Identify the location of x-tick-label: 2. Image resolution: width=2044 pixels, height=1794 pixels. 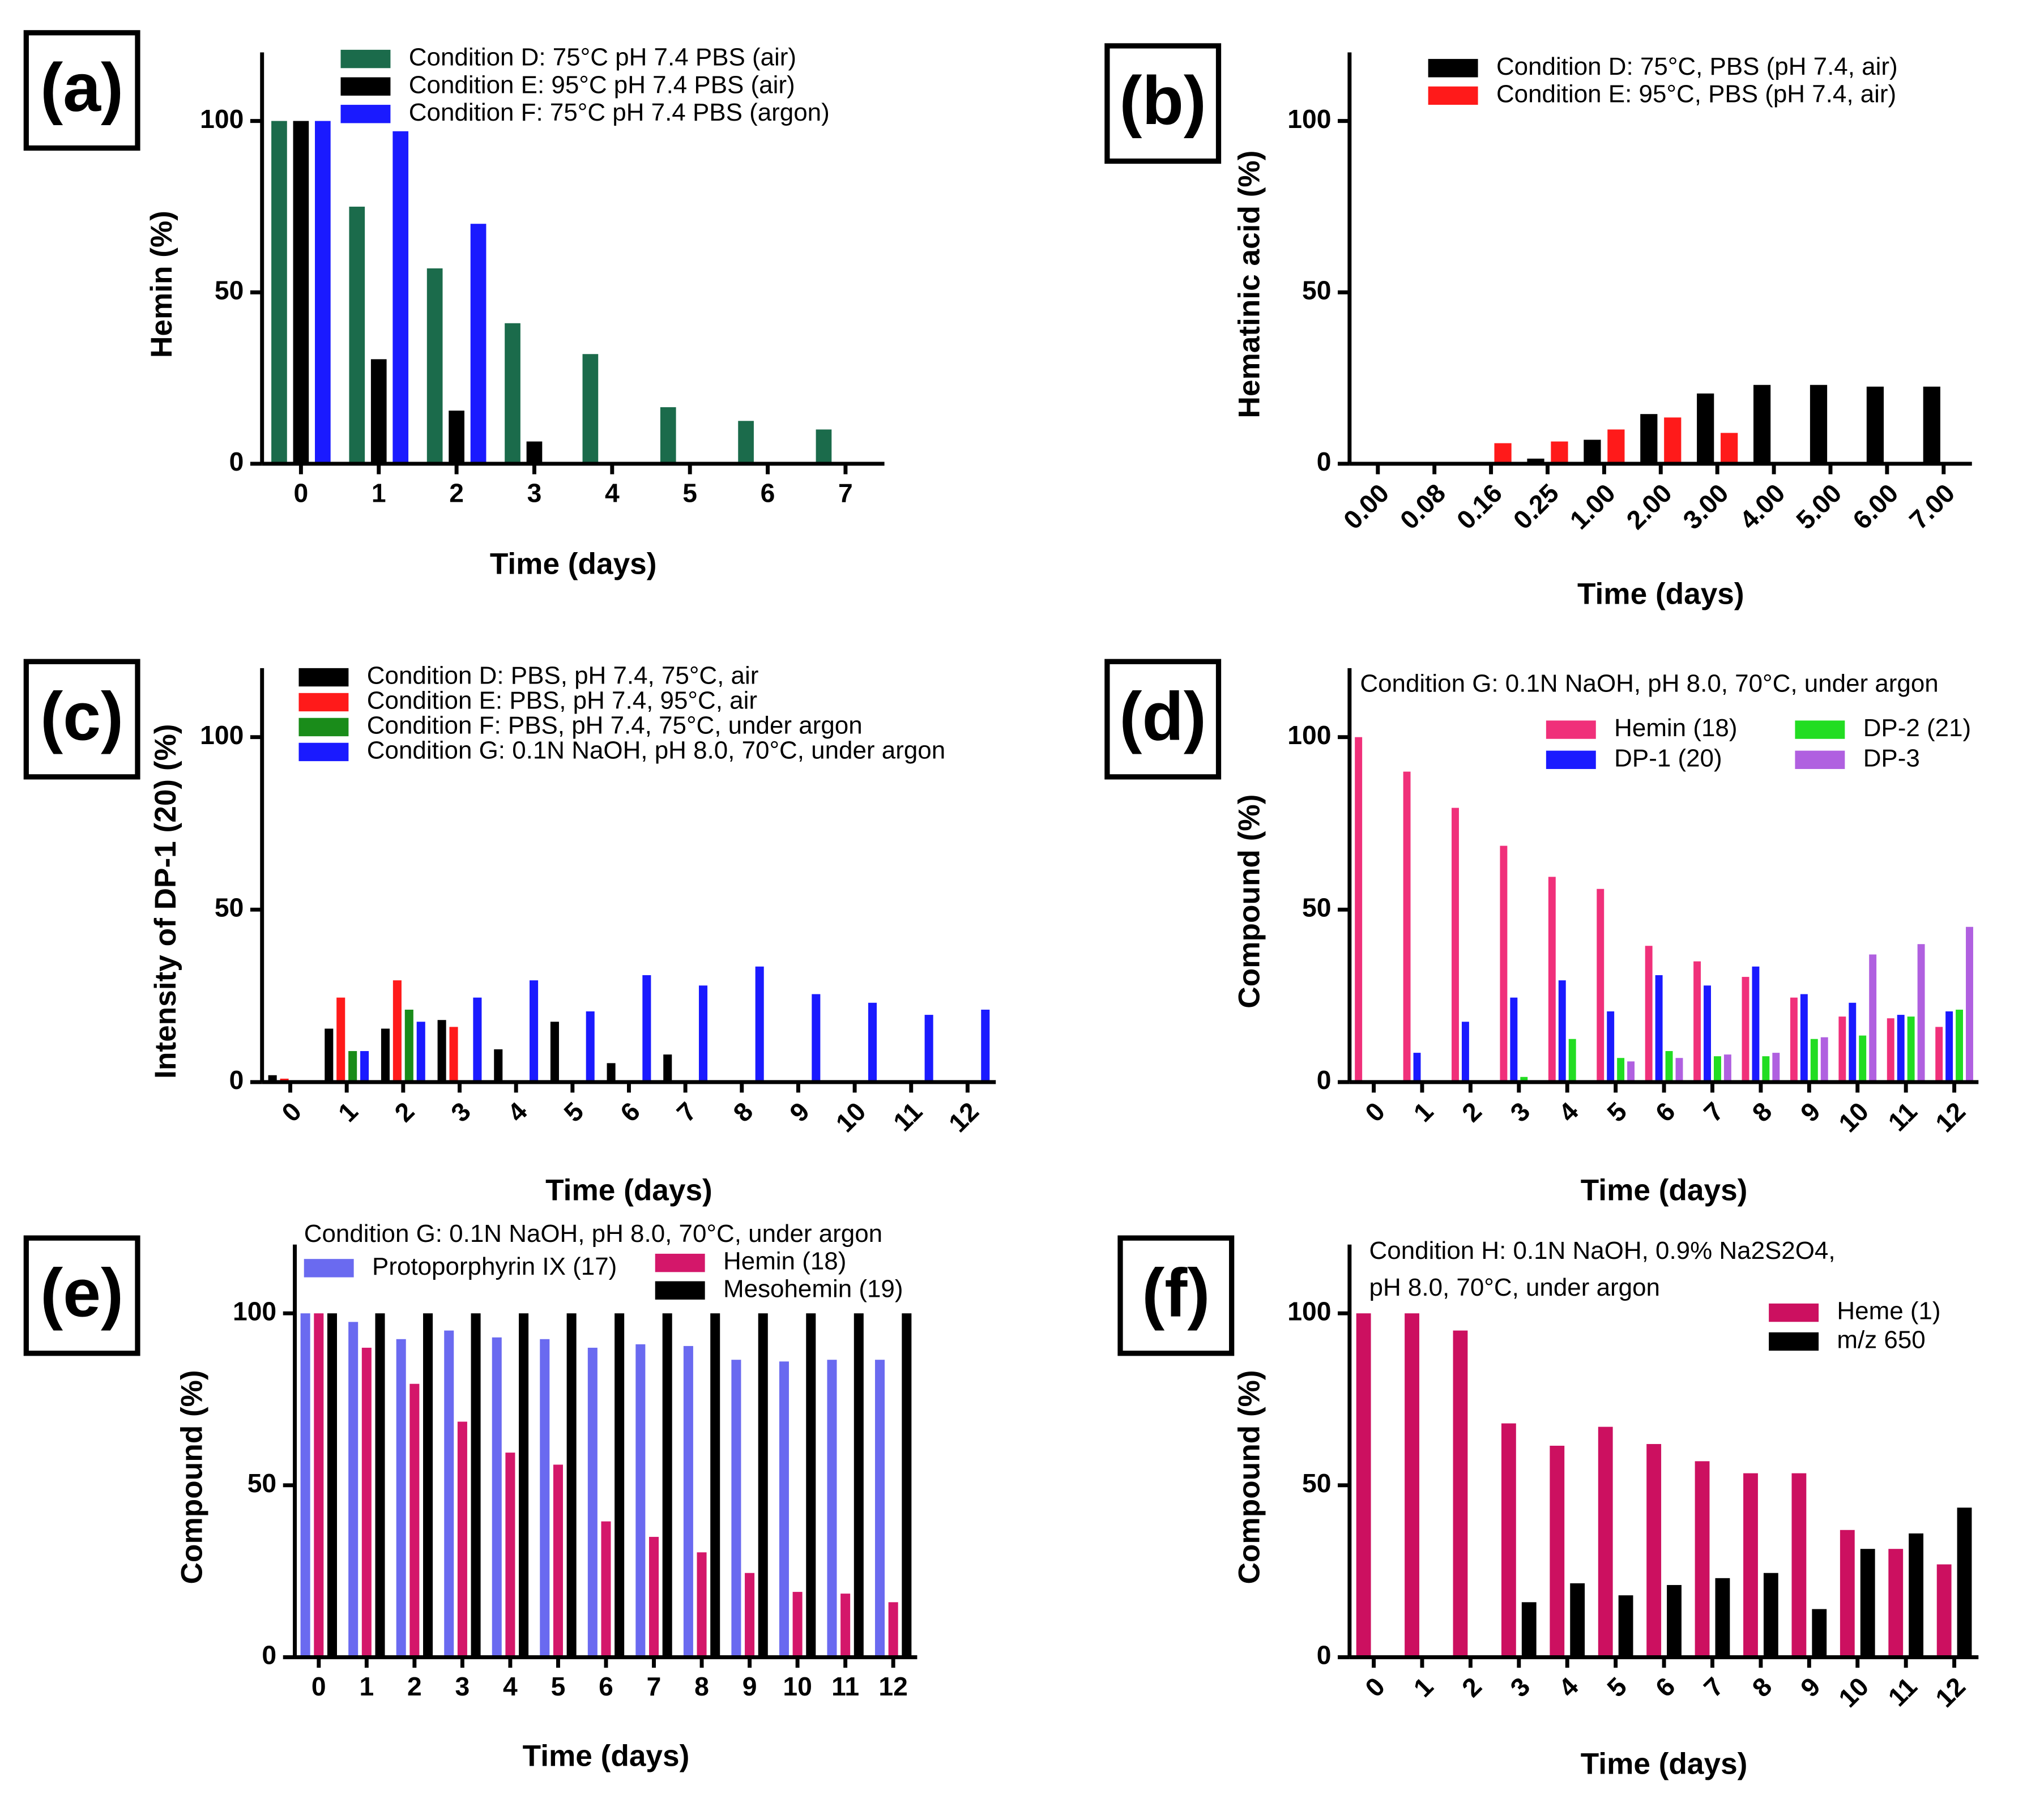
(1471, 1687).